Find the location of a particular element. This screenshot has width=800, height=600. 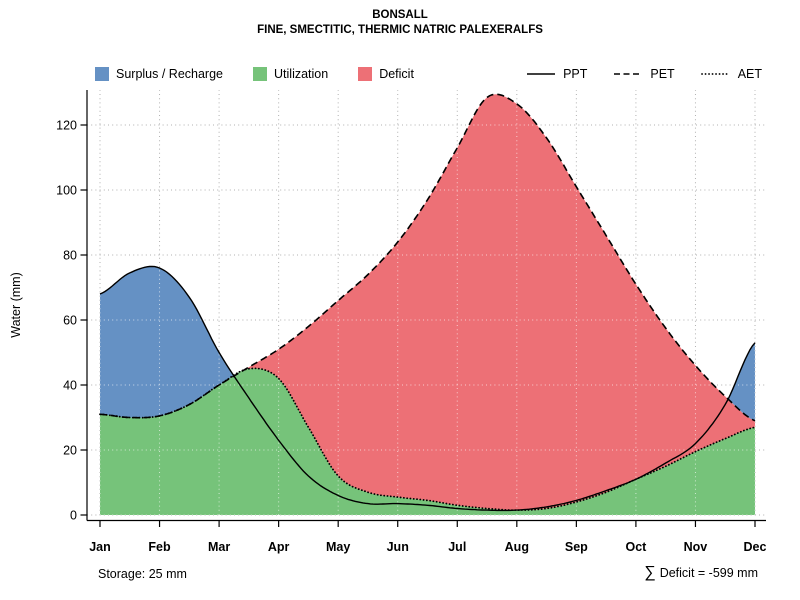

legend-item-surplus: Surplus / Recharge is located at coordinates (159, 74).